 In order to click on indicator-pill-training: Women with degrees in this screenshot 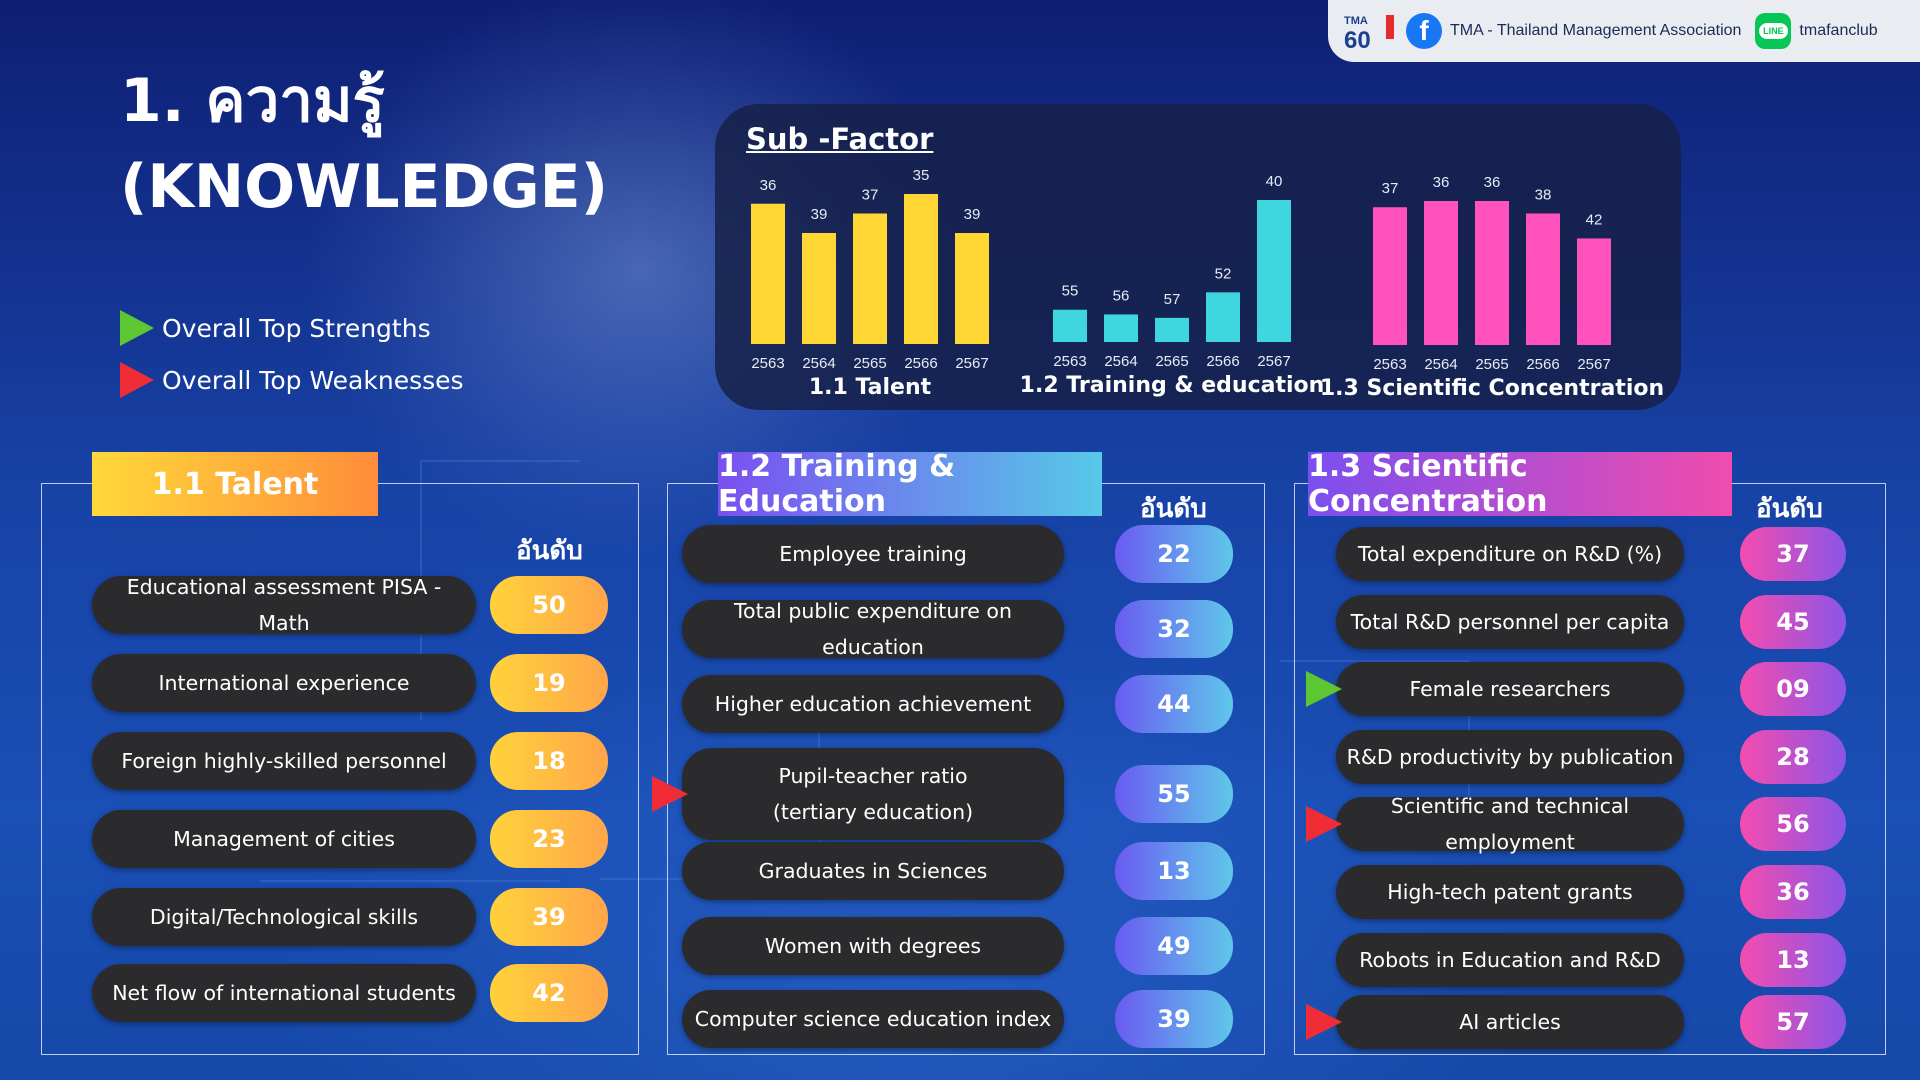, I will do `click(873, 946)`.